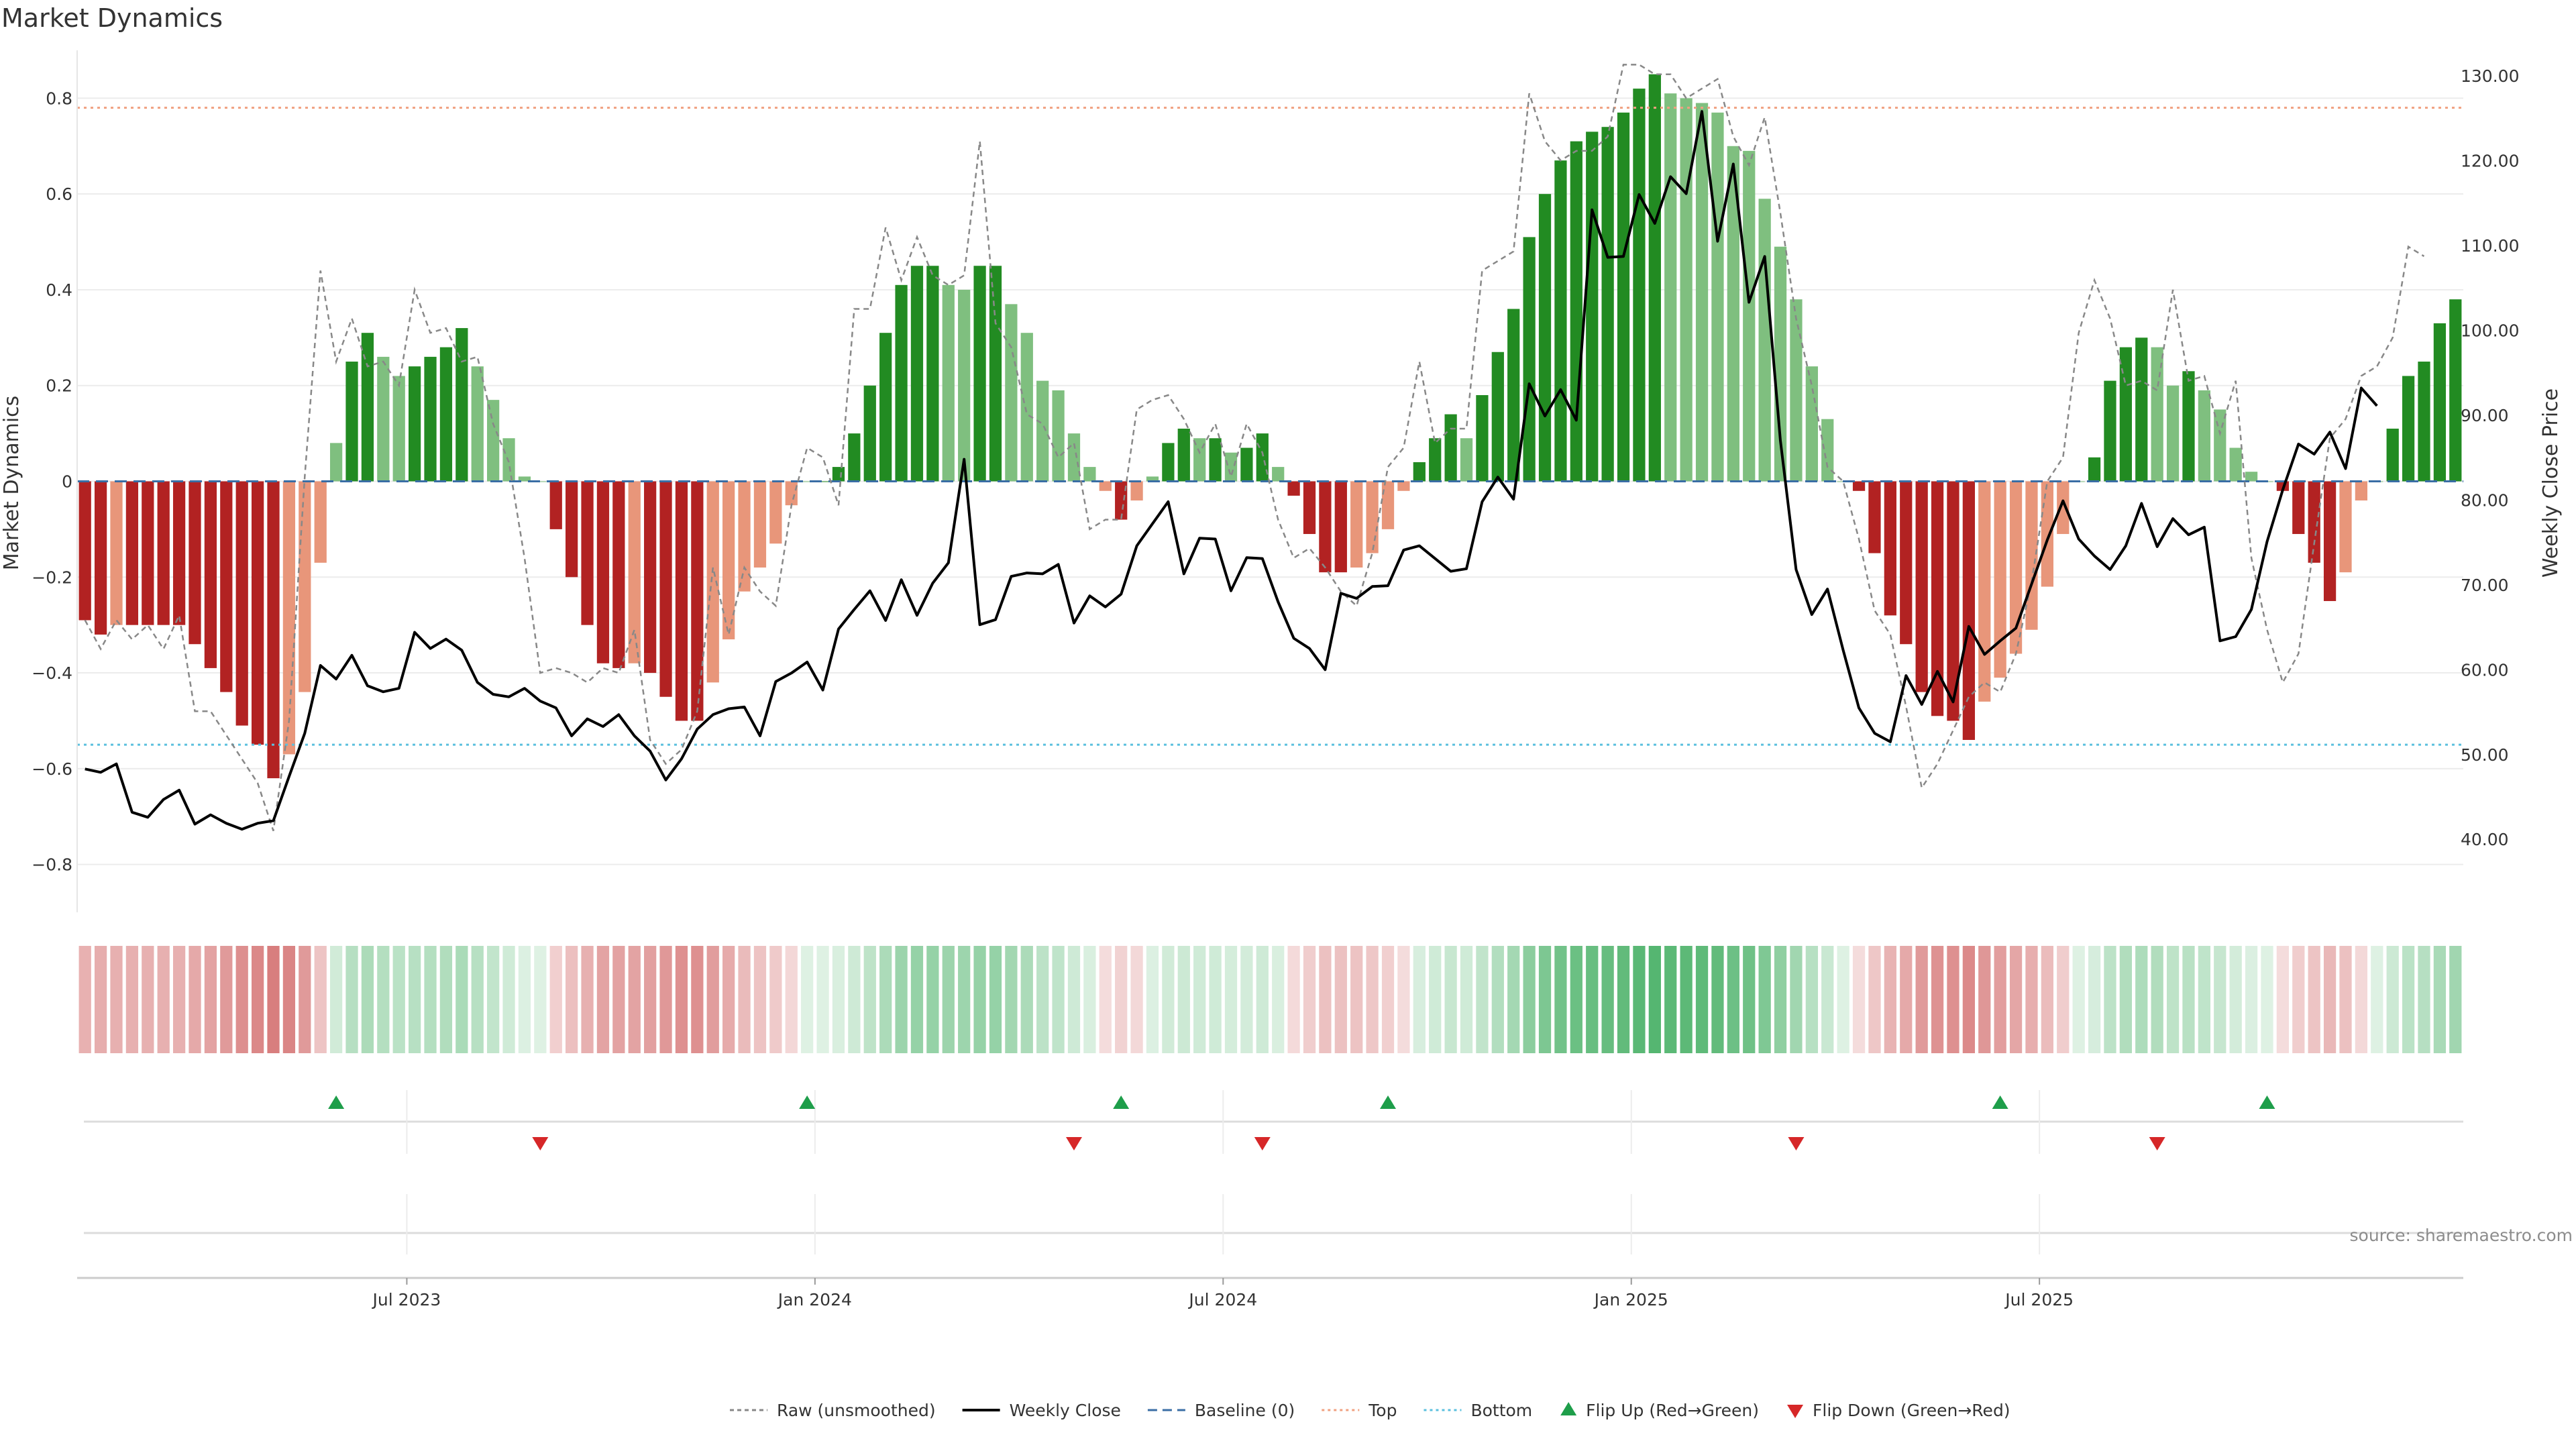 Image resolution: width=2576 pixels, height=1449 pixels. What do you see at coordinates (1041, 1410) in the screenshot?
I see `legend-item-close: Weekly Close` at bounding box center [1041, 1410].